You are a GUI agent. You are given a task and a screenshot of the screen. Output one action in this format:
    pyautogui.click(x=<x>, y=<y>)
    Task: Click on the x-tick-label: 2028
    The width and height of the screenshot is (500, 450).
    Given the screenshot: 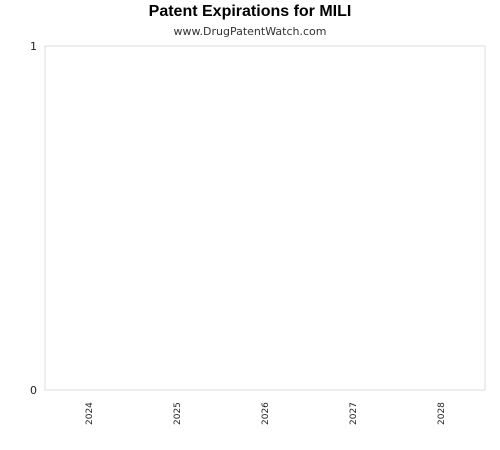 What is the action you would take?
    pyautogui.click(x=442, y=413)
    